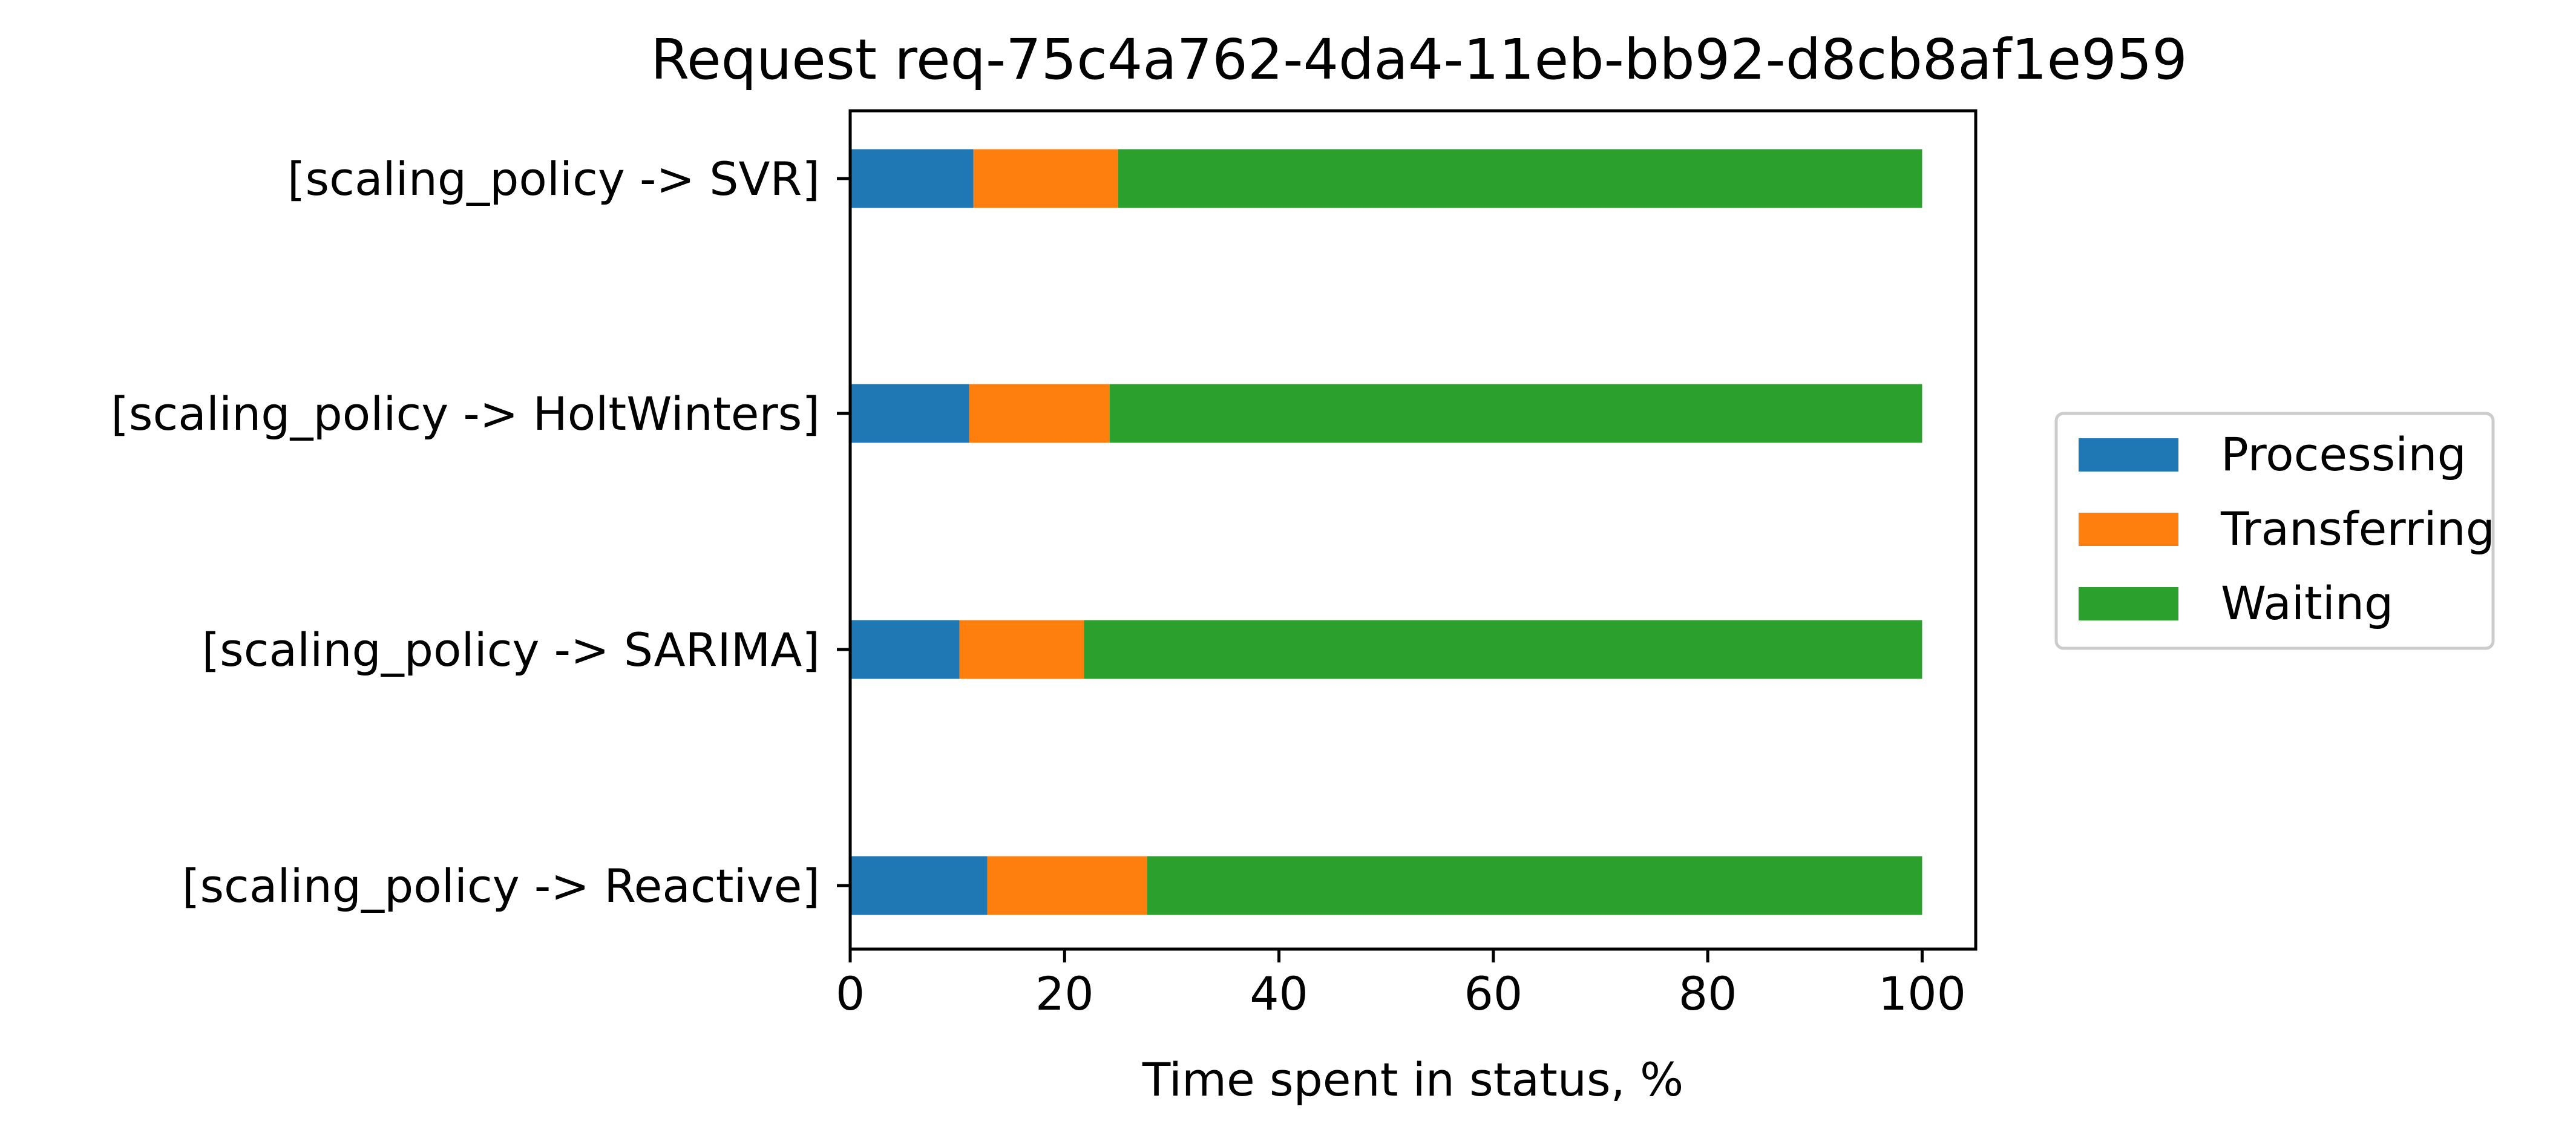 This screenshot has width=2576, height=1141. I want to click on x-axis: 0 20 40 60 80 100, so click(1401, 985).